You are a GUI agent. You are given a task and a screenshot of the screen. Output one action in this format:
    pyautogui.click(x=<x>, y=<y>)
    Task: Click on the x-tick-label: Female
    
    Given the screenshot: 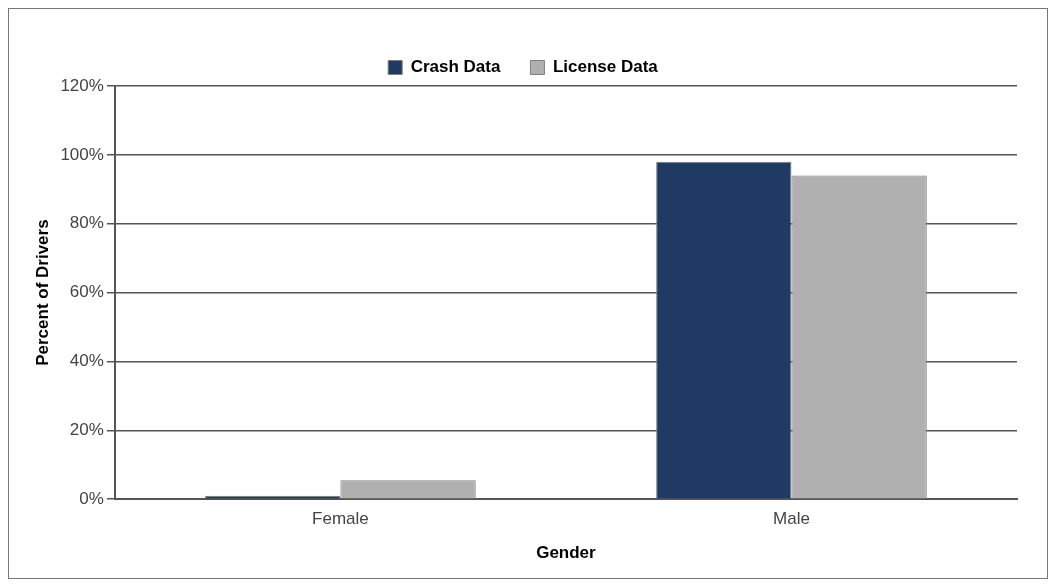 What is the action you would take?
    pyautogui.click(x=340, y=519)
    